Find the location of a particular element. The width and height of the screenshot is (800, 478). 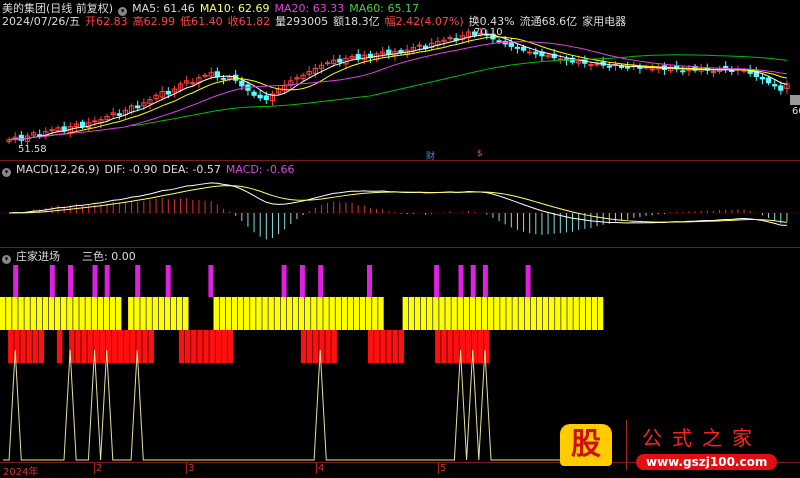

quote-low: 低61.40 is located at coordinates (201, 21).